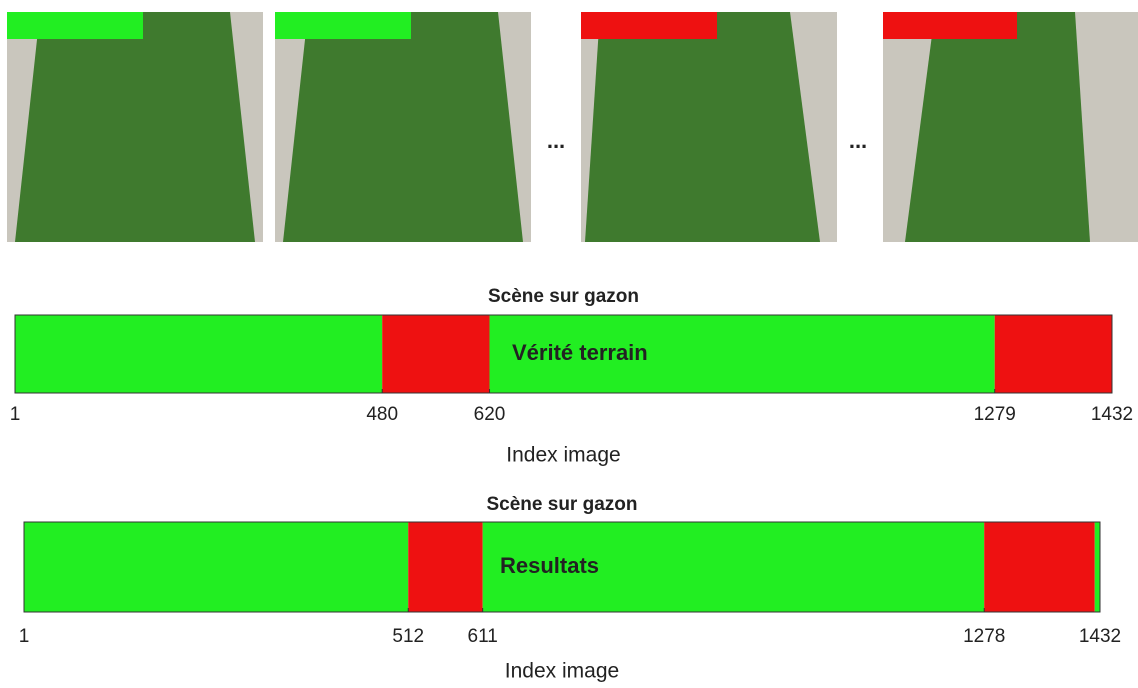 This screenshot has height=688, width=1138. Describe the element at coordinates (984, 636) in the screenshot. I see `x-tick-label: 1278` at that location.